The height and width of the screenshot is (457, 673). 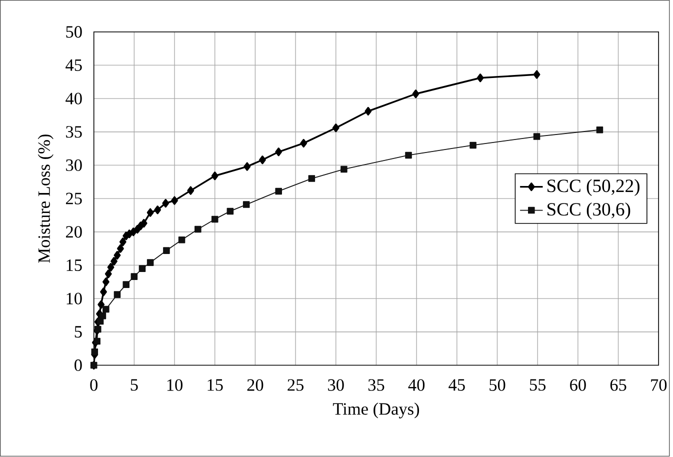 I want to click on x-tick-label: 60, so click(x=578, y=385).